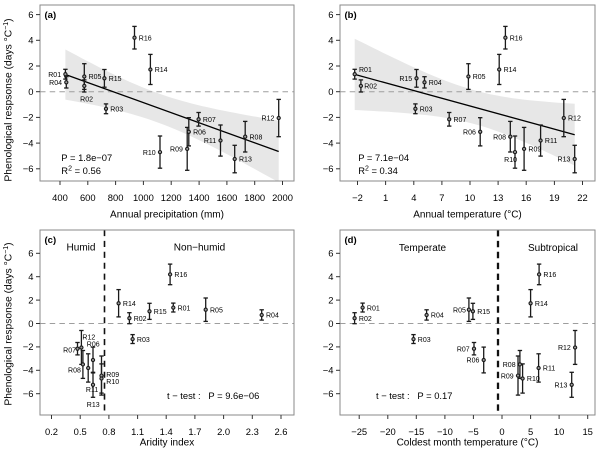  Describe the element at coordinates (86, 157) in the screenshot. I see `svg-text: P = 1.8e−07` at that location.